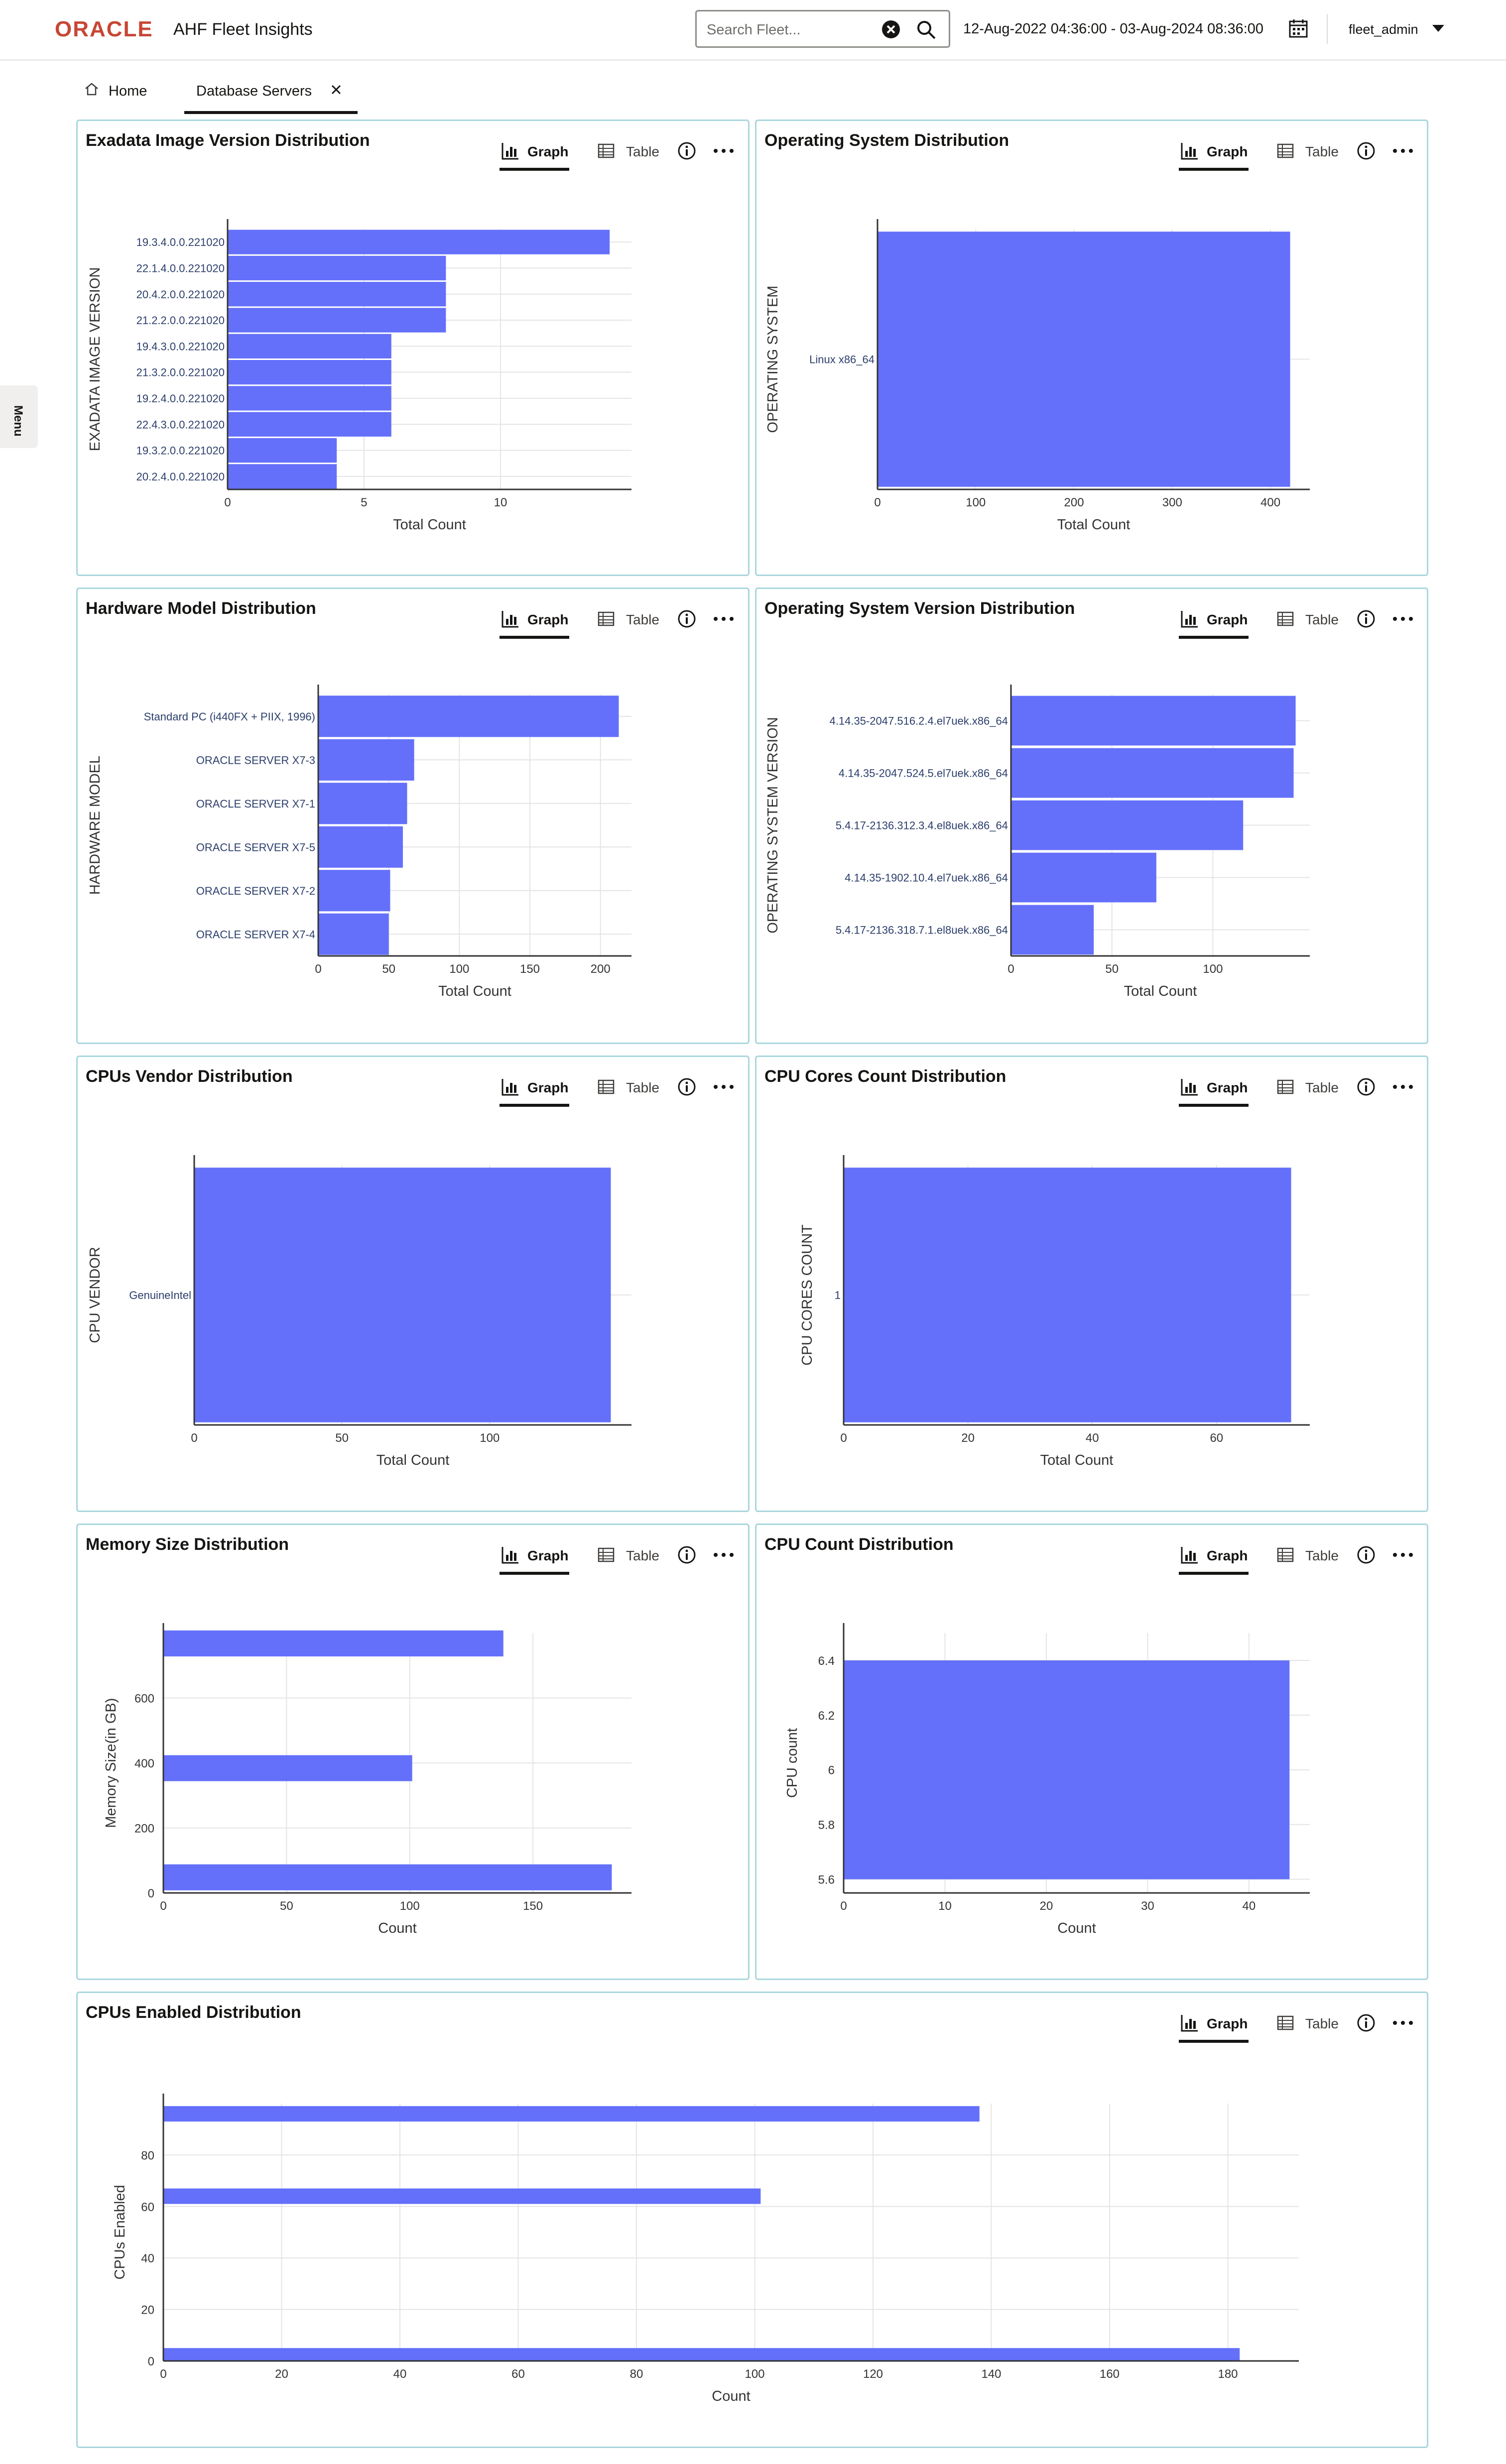 This screenshot has width=1506, height=2464. Describe the element at coordinates (1438, 28) in the screenshot. I see `caret-down-icon` at that location.